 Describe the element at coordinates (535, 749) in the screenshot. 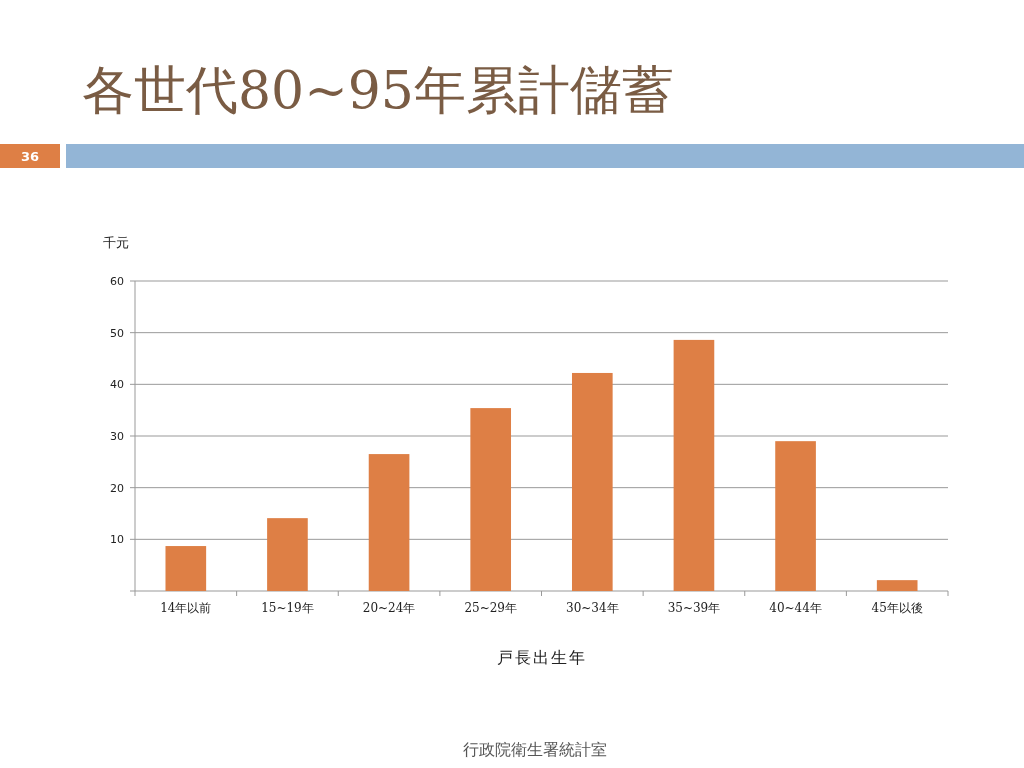

I see `text: 行政院衛生署統計室` at that location.